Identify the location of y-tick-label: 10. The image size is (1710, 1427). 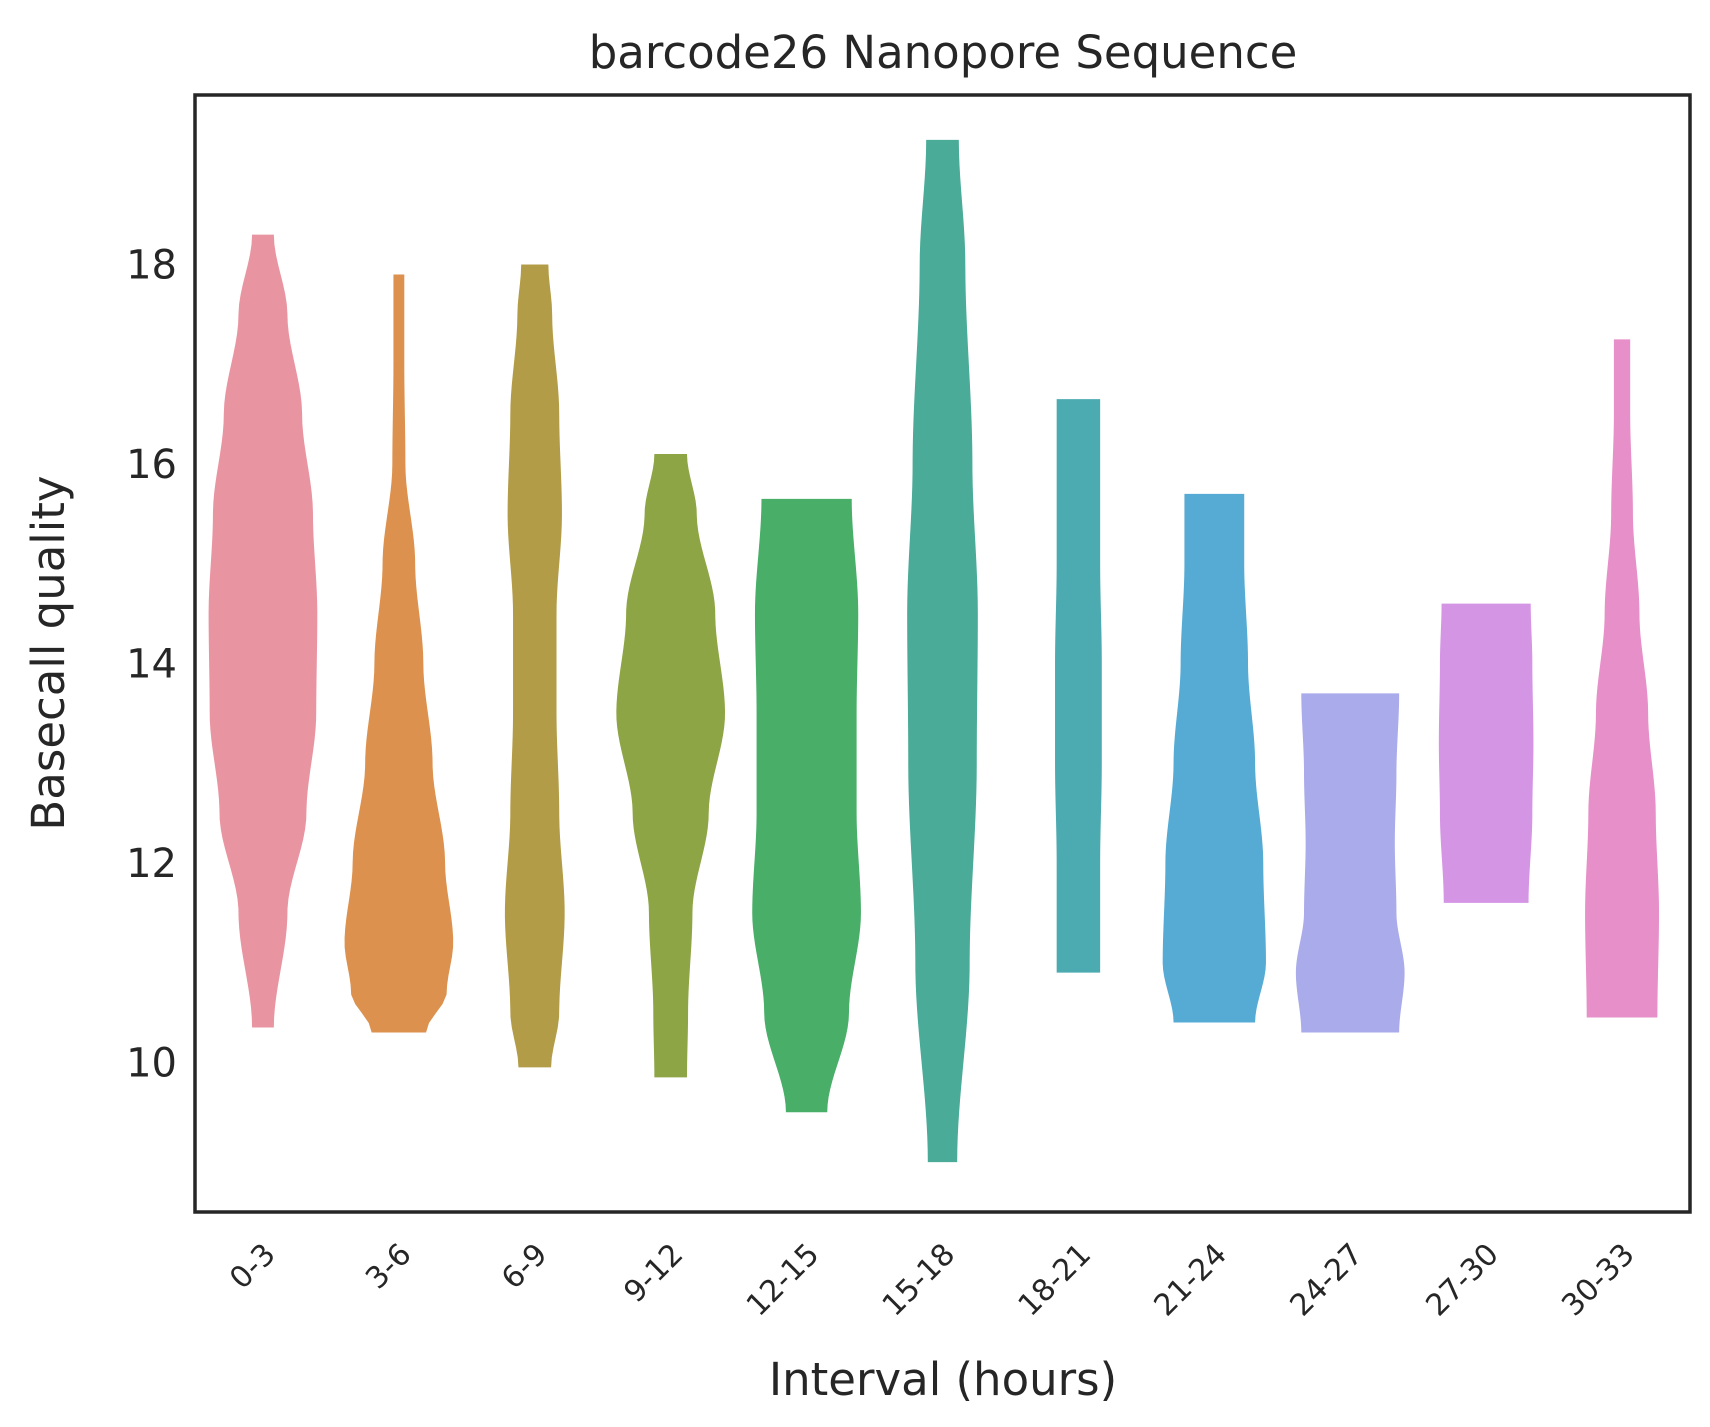
(151, 1063).